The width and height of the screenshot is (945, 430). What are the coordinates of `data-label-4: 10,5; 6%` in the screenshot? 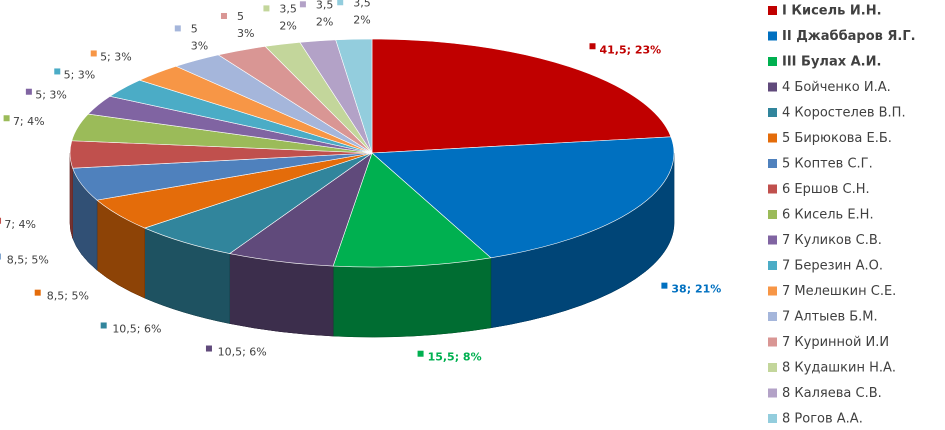 It's located at (236, 352).